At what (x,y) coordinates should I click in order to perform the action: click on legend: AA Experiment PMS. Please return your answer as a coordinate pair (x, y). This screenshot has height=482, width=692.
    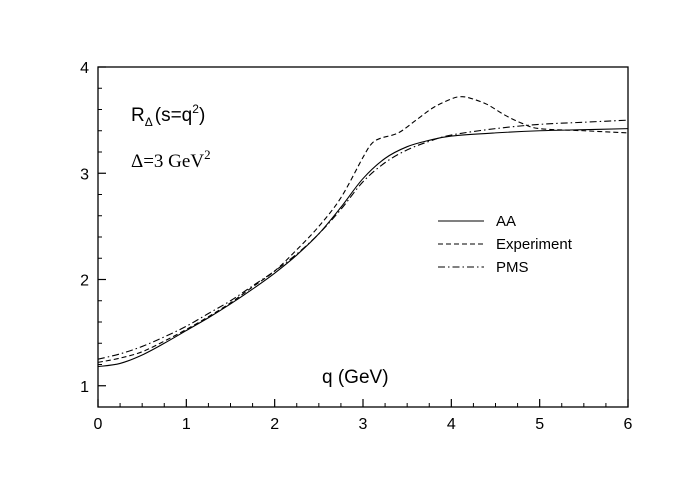
    Looking at the image, I should click on (505, 244).